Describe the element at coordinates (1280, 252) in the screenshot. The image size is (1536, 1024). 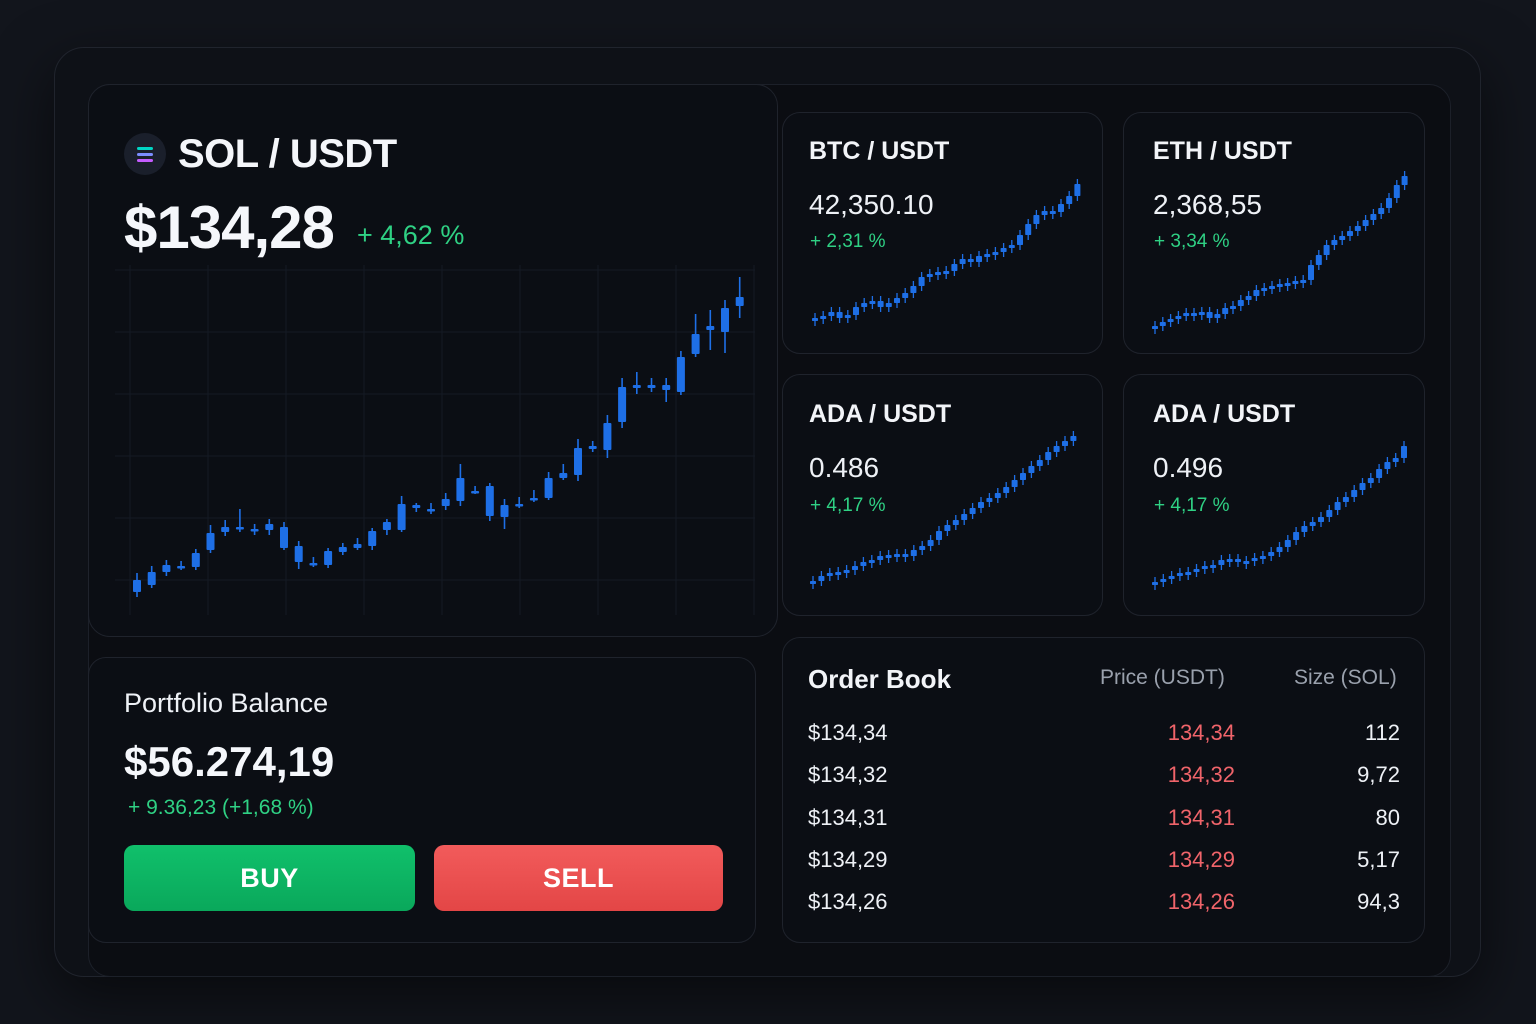
I see `ticker-chart-eth` at that location.